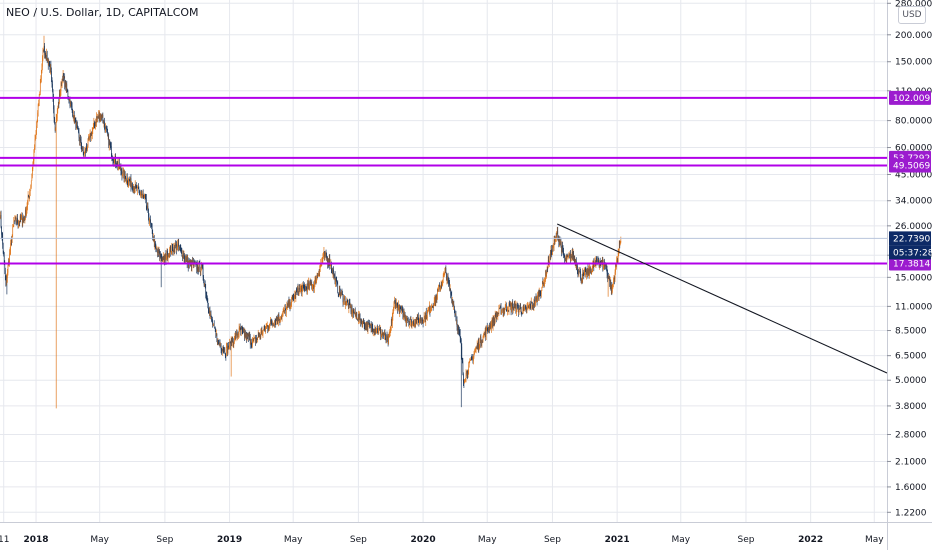 The height and width of the screenshot is (550, 932). Describe the element at coordinates (913, 4) in the screenshot. I see `price-tick-label: 280.0000` at that location.